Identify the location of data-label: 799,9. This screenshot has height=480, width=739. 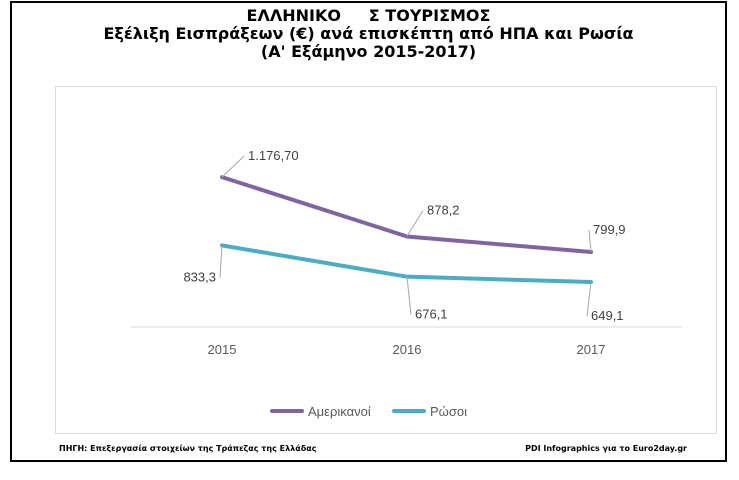
(609, 229).